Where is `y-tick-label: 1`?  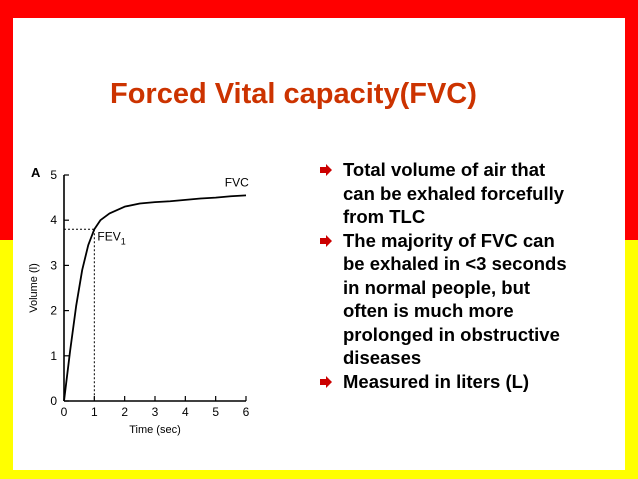
y-tick-label: 1 is located at coordinates (53, 356).